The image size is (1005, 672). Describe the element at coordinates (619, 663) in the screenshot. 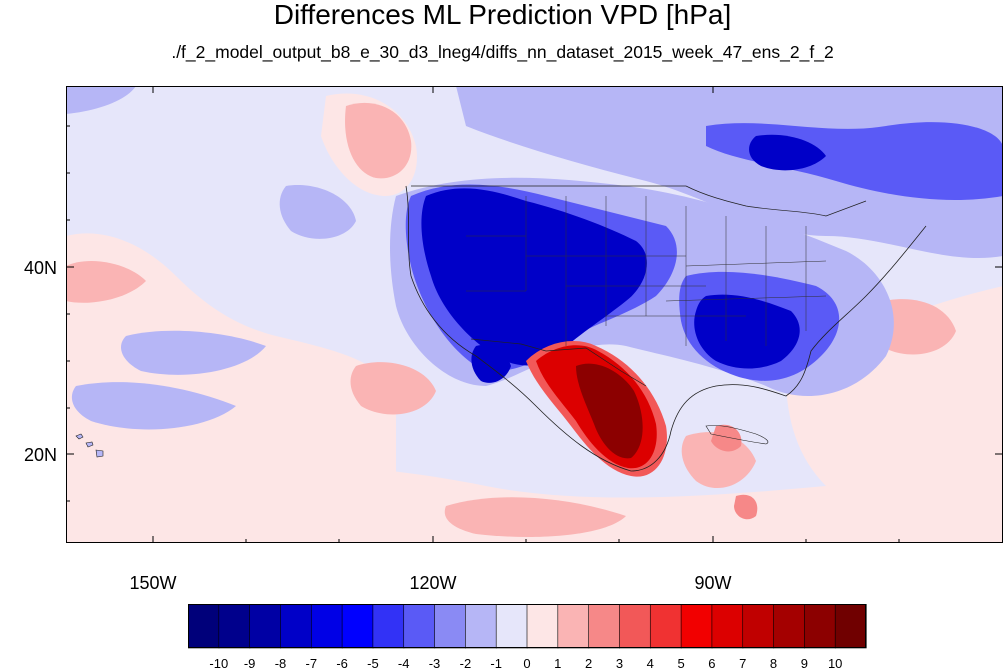

I see `colorbar-tick-label: 3` at that location.